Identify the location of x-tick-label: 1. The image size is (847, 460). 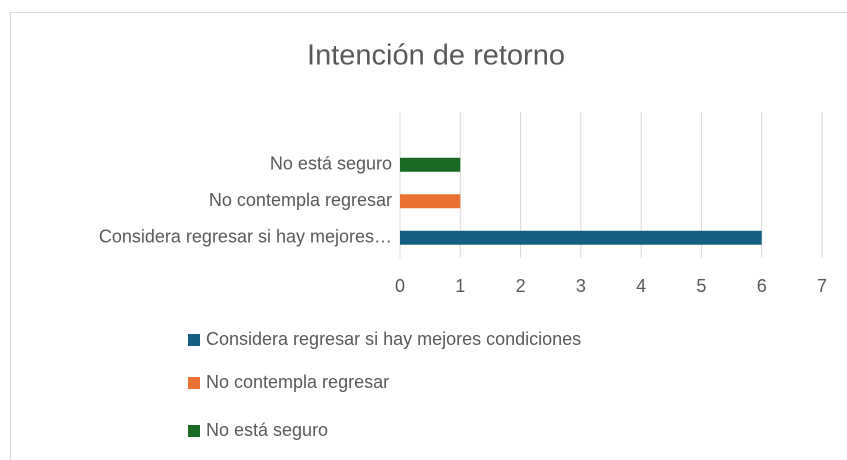
(460, 286).